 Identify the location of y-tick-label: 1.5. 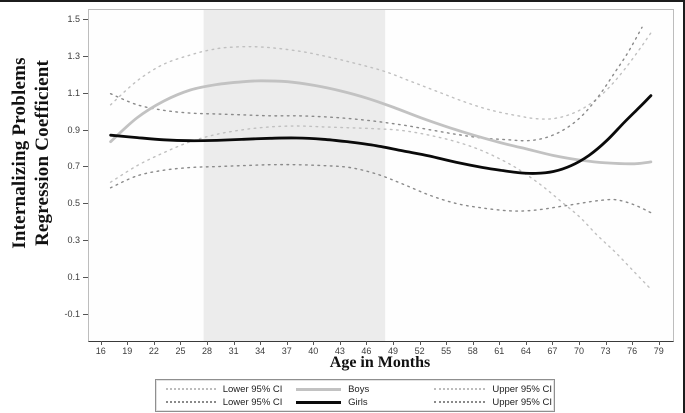
(73, 18).